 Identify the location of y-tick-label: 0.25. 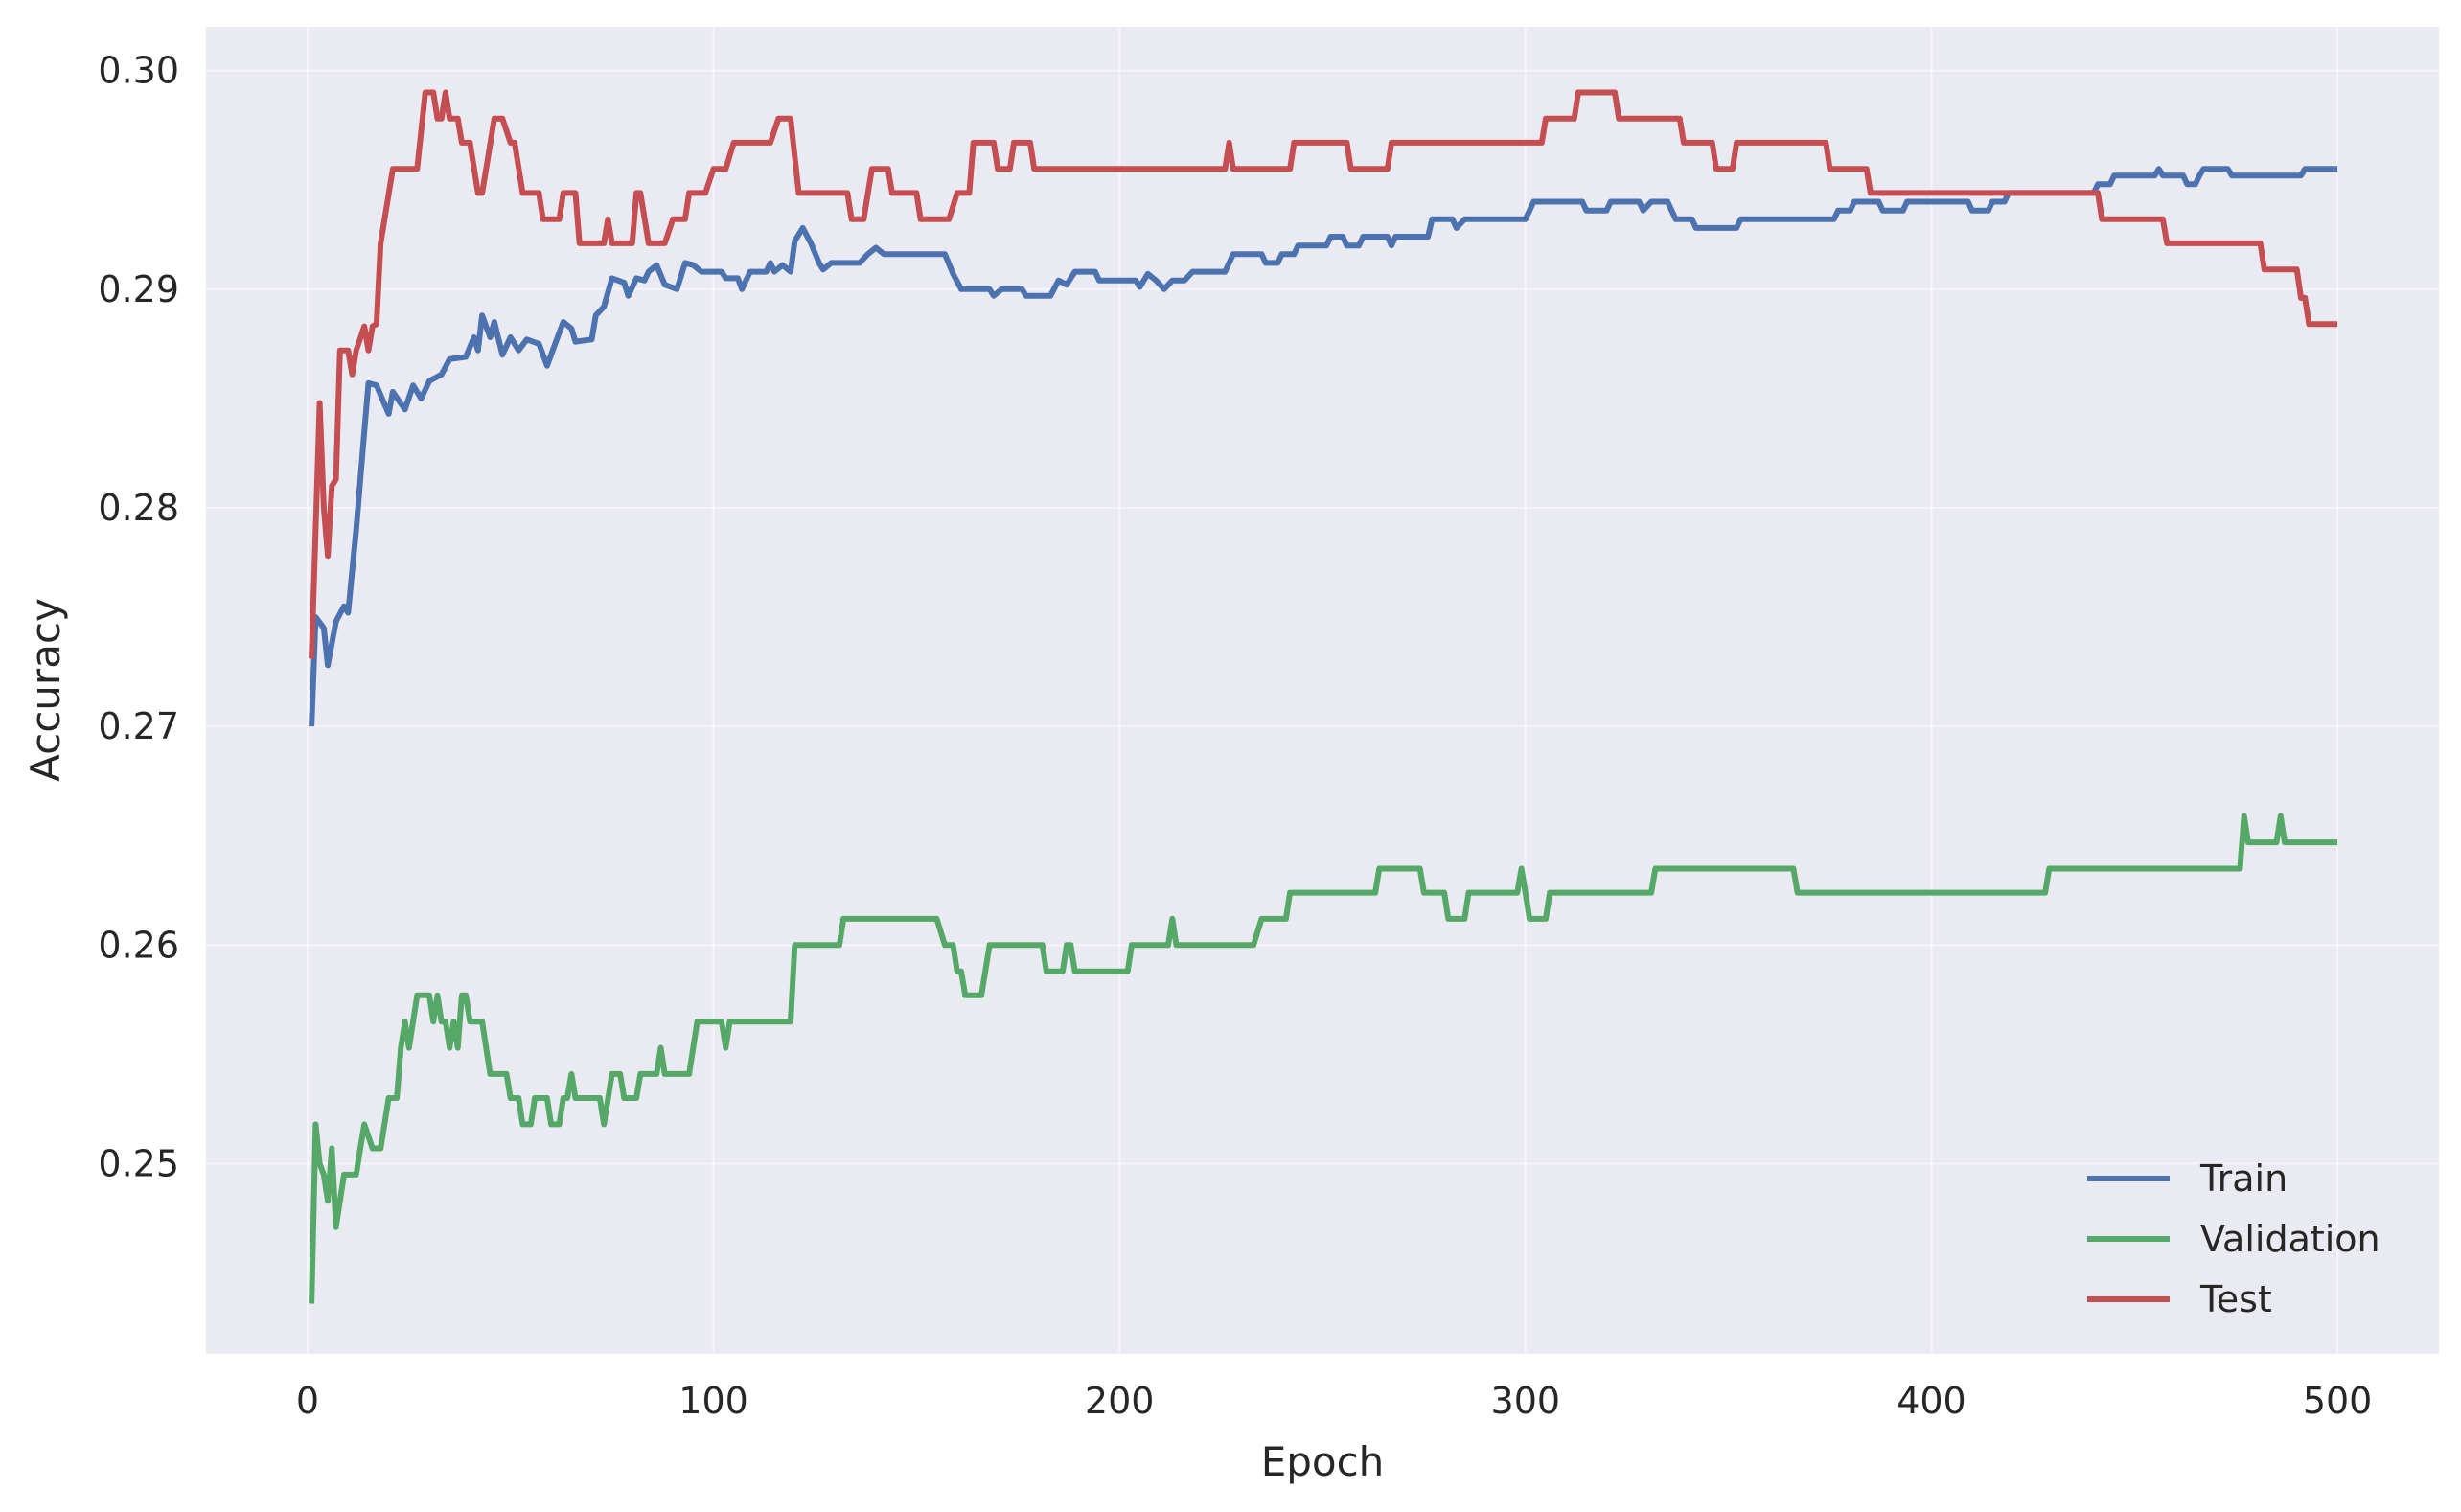
(138, 1163).